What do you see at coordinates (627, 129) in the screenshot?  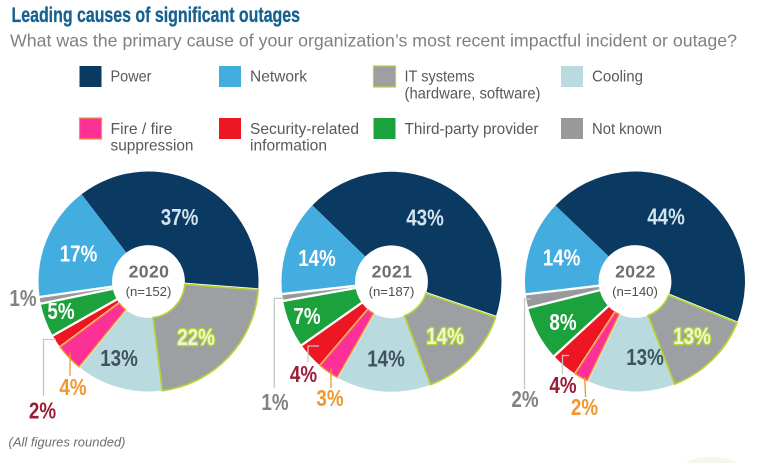 I see `svg-text: Not known` at bounding box center [627, 129].